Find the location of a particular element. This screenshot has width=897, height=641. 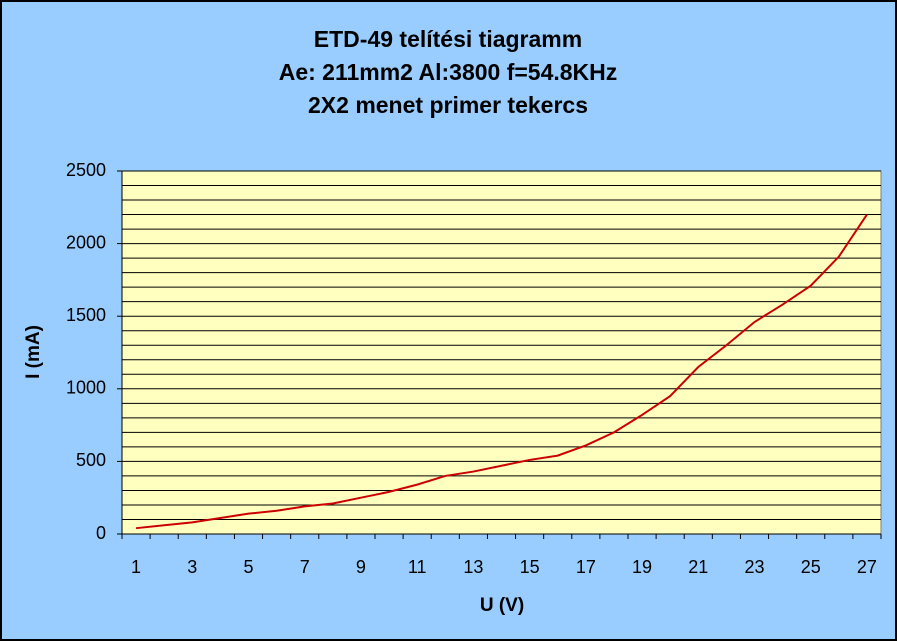

x-tick-label: 19 is located at coordinates (642, 567).